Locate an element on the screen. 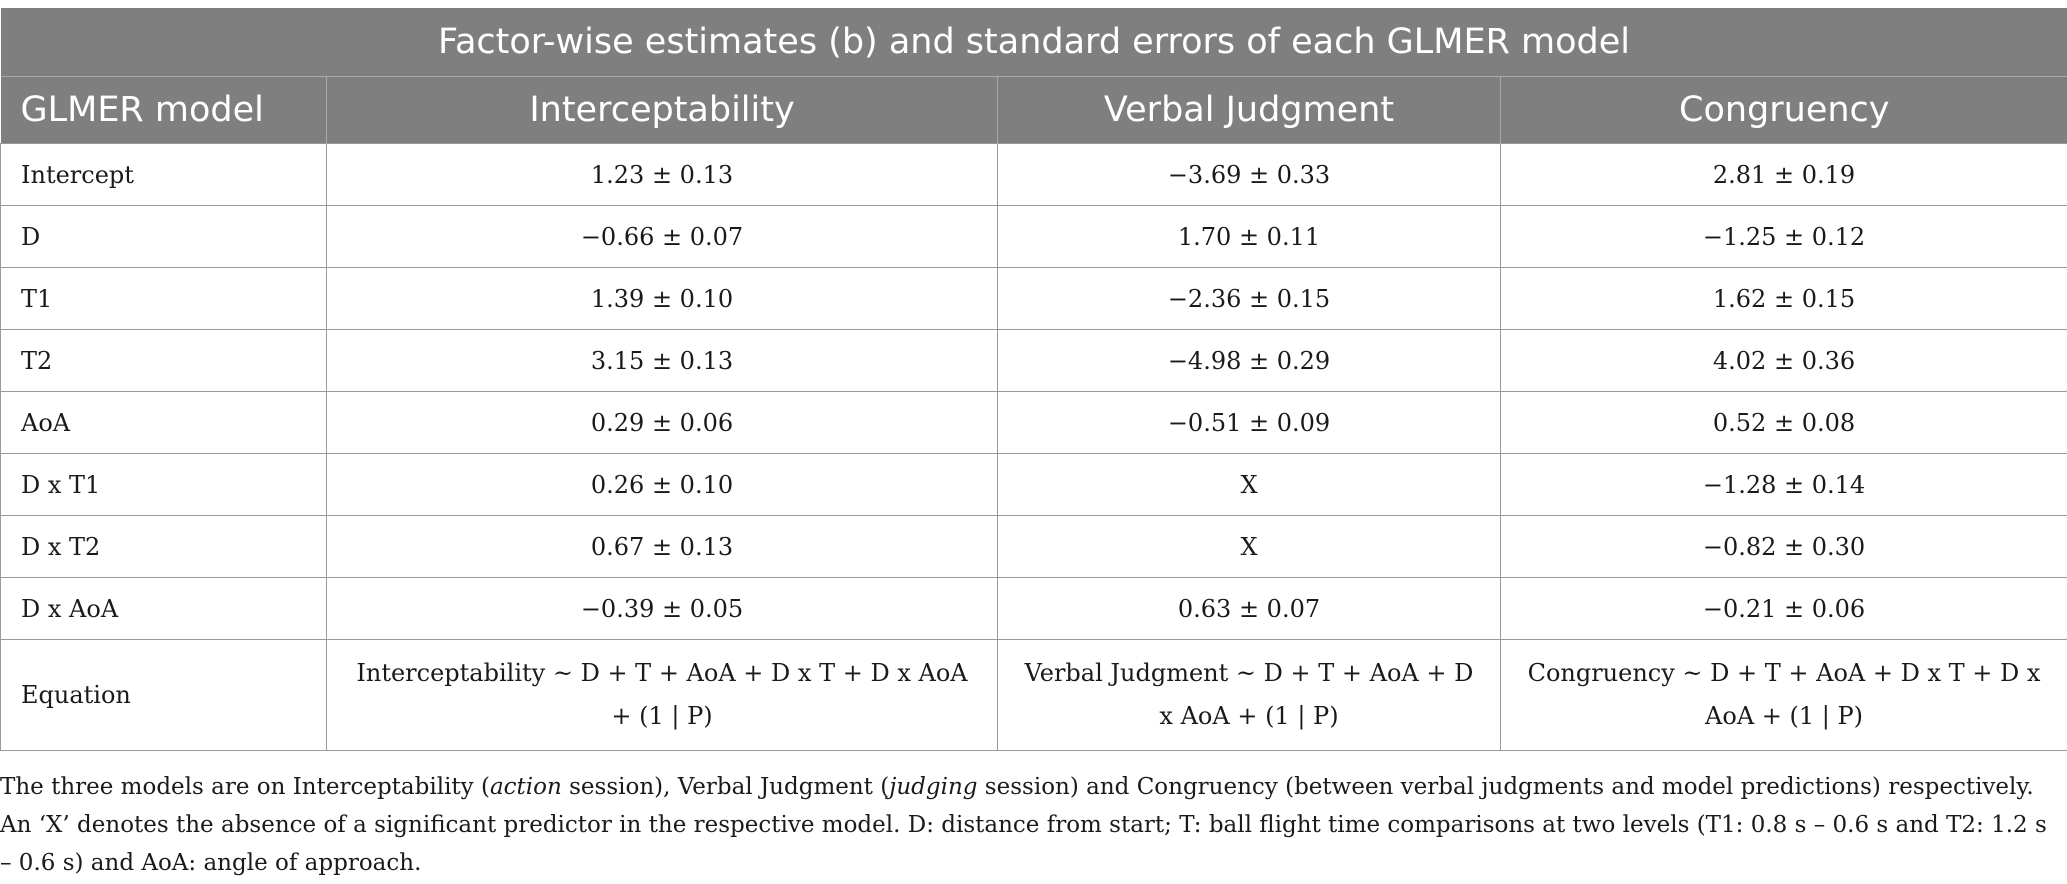 Image resolution: width=2067 pixels, height=884 pixels. column-header-verbal-judgment: Verbal Judgment is located at coordinates (1249, 110).